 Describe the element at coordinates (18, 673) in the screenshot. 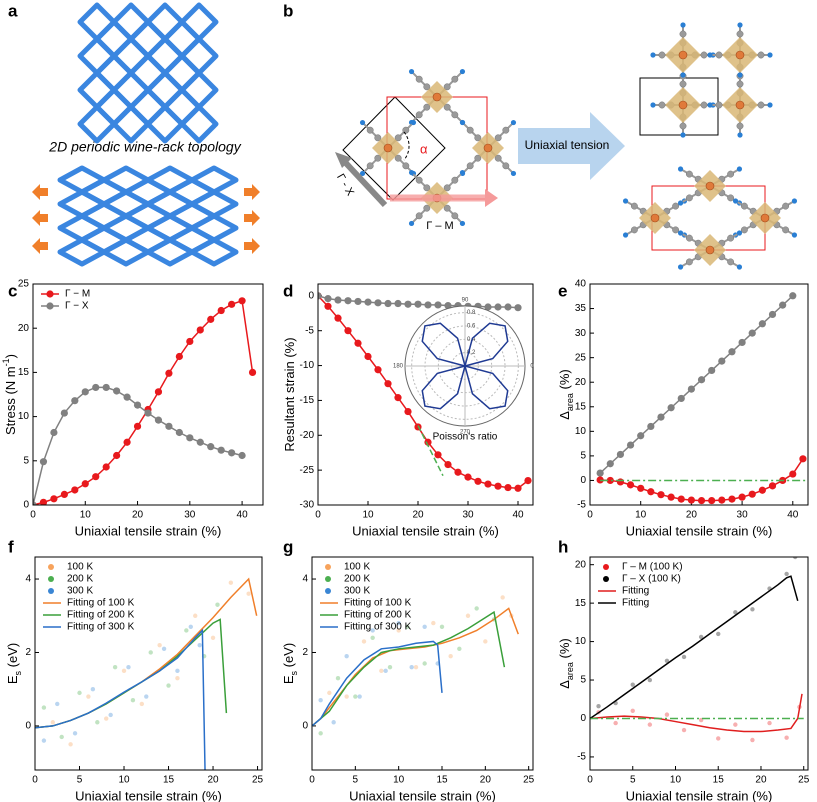

I see `y-axis-label-part: s` at that location.